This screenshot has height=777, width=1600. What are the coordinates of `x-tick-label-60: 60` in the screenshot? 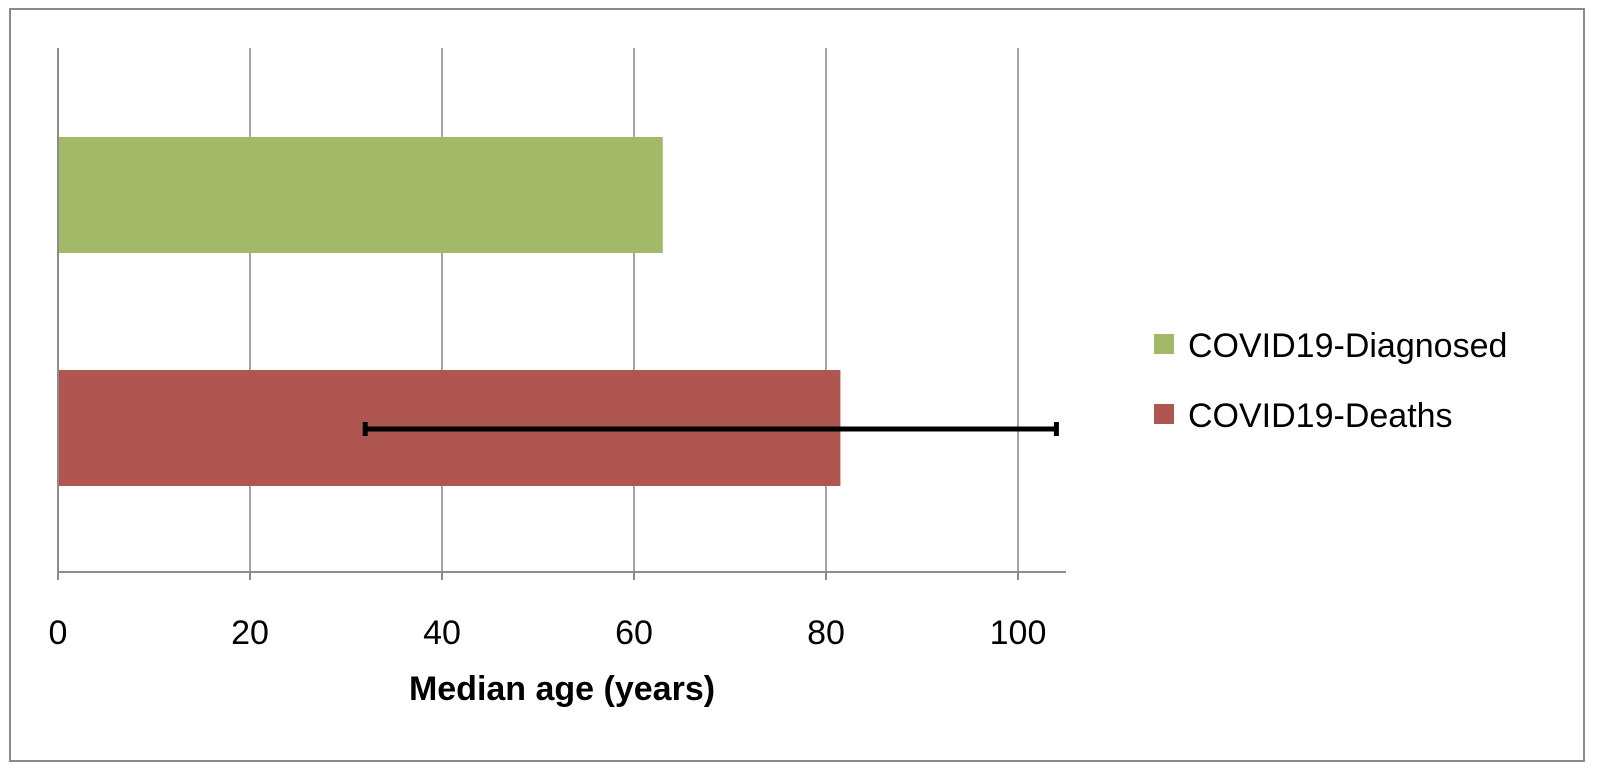 It's located at (634, 633).